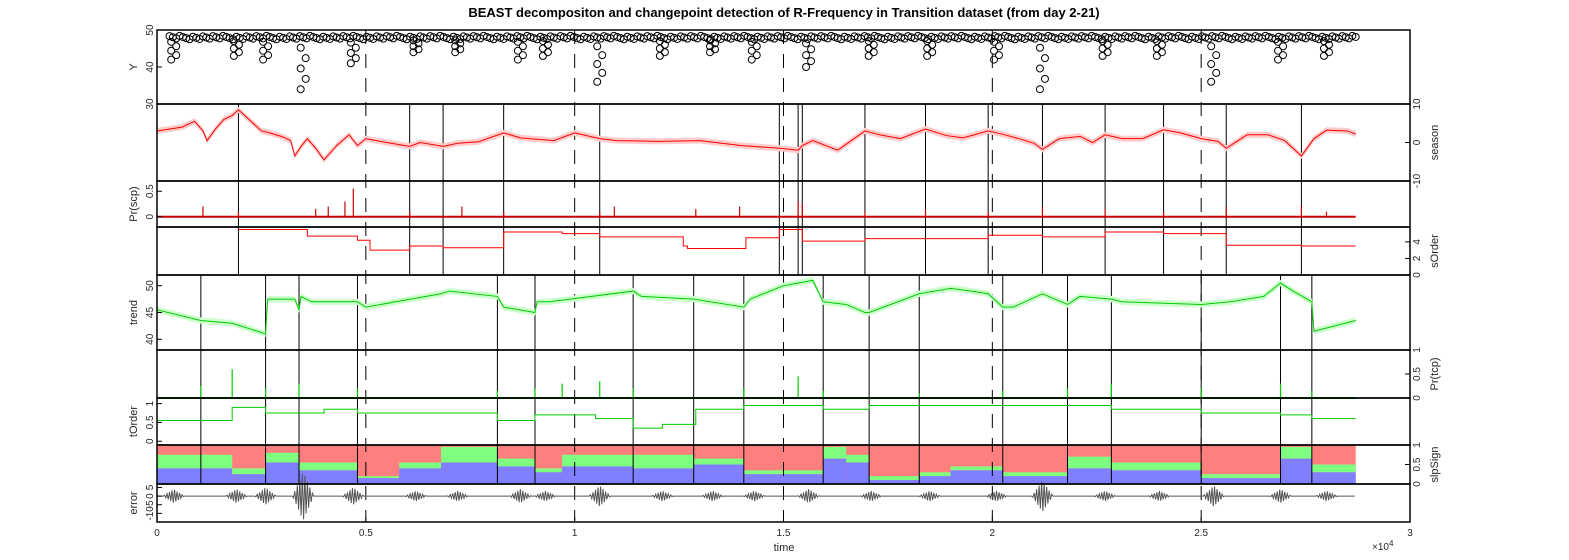  Describe the element at coordinates (150, 487) in the screenshot. I see `y-tick-label: 5` at that location.